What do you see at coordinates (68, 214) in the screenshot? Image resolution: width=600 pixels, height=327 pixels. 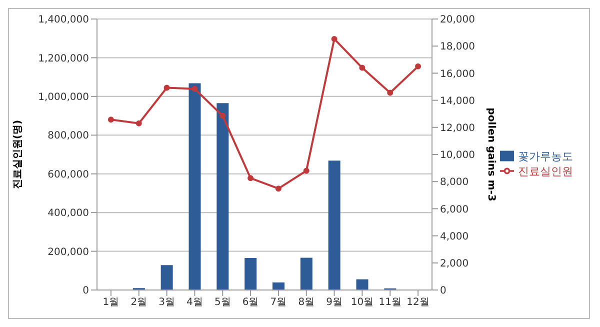 I see `y-tick-label: 400,000` at bounding box center [68, 214].